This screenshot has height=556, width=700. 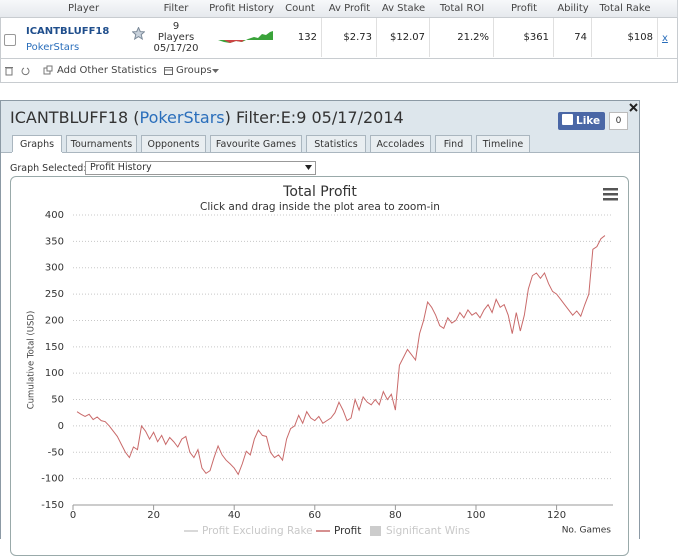 What do you see at coordinates (107, 70) in the screenshot?
I see `add-statistics: Add Other Statistics` at bounding box center [107, 70].